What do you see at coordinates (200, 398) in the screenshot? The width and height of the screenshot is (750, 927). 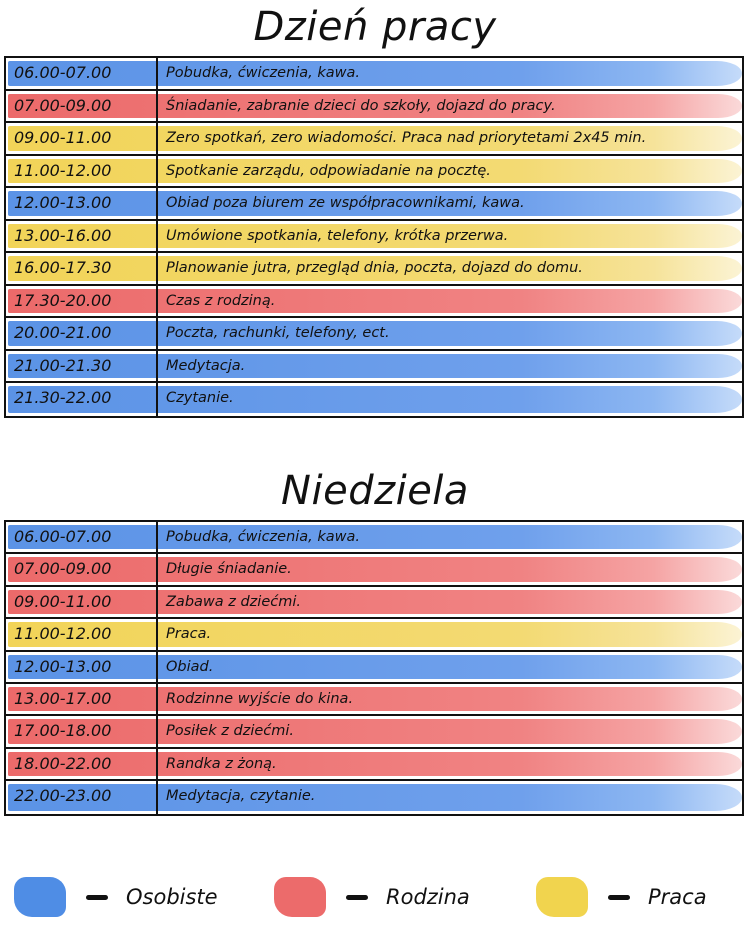 I see `activity-cell: Czytanie.` at bounding box center [200, 398].